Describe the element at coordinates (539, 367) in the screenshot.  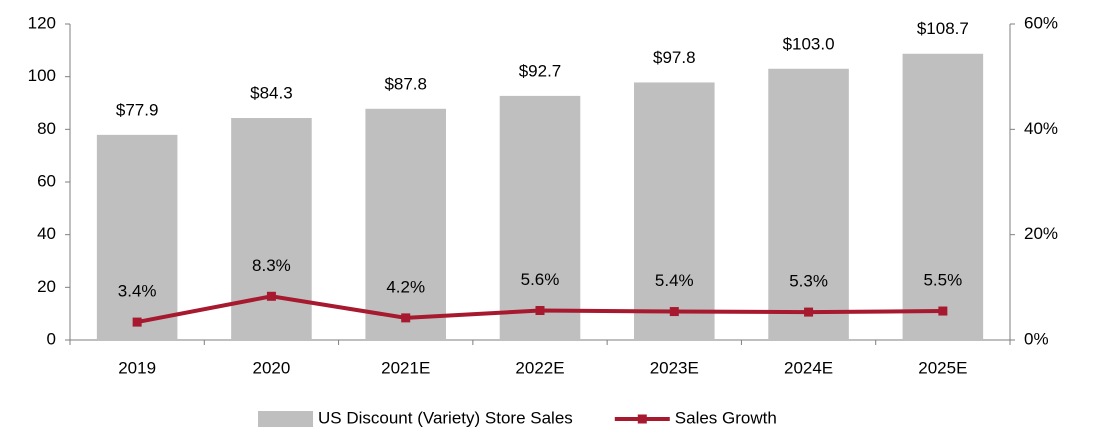
I see `x-tick-label: 2022E` at that location.